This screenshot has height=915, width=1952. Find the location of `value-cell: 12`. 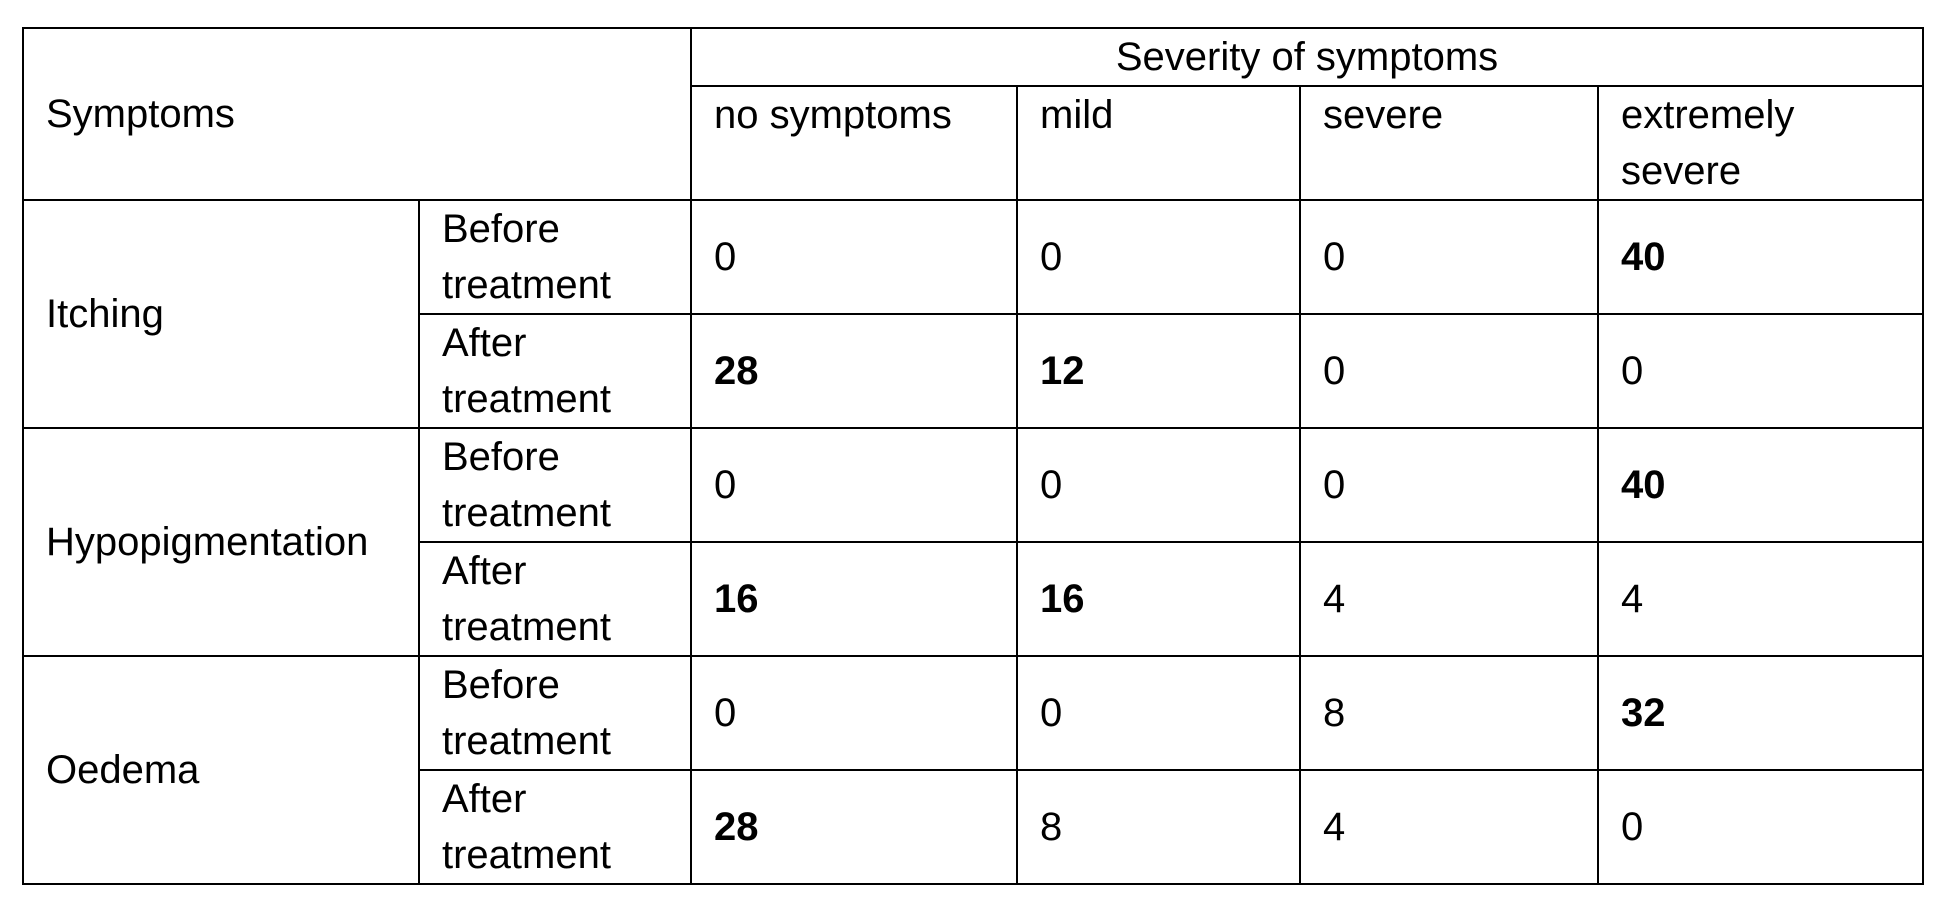

value-cell: 12 is located at coordinates (1158, 371).